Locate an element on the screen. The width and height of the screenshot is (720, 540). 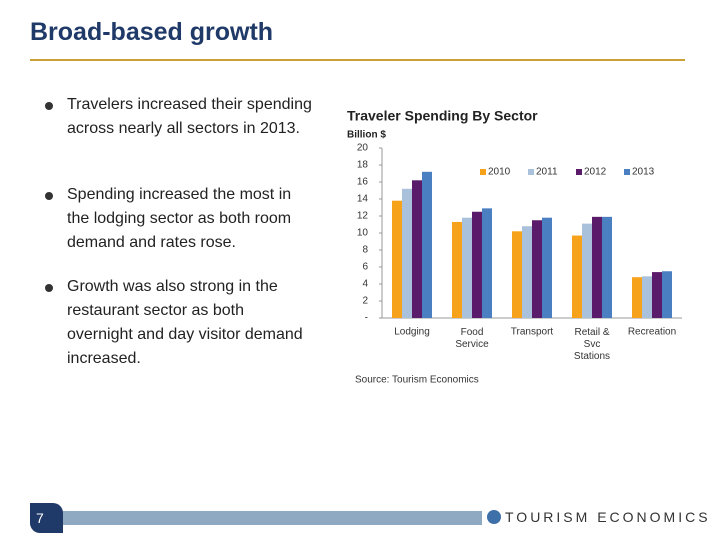
source: Source: Tourism Economics is located at coordinates (417, 380).